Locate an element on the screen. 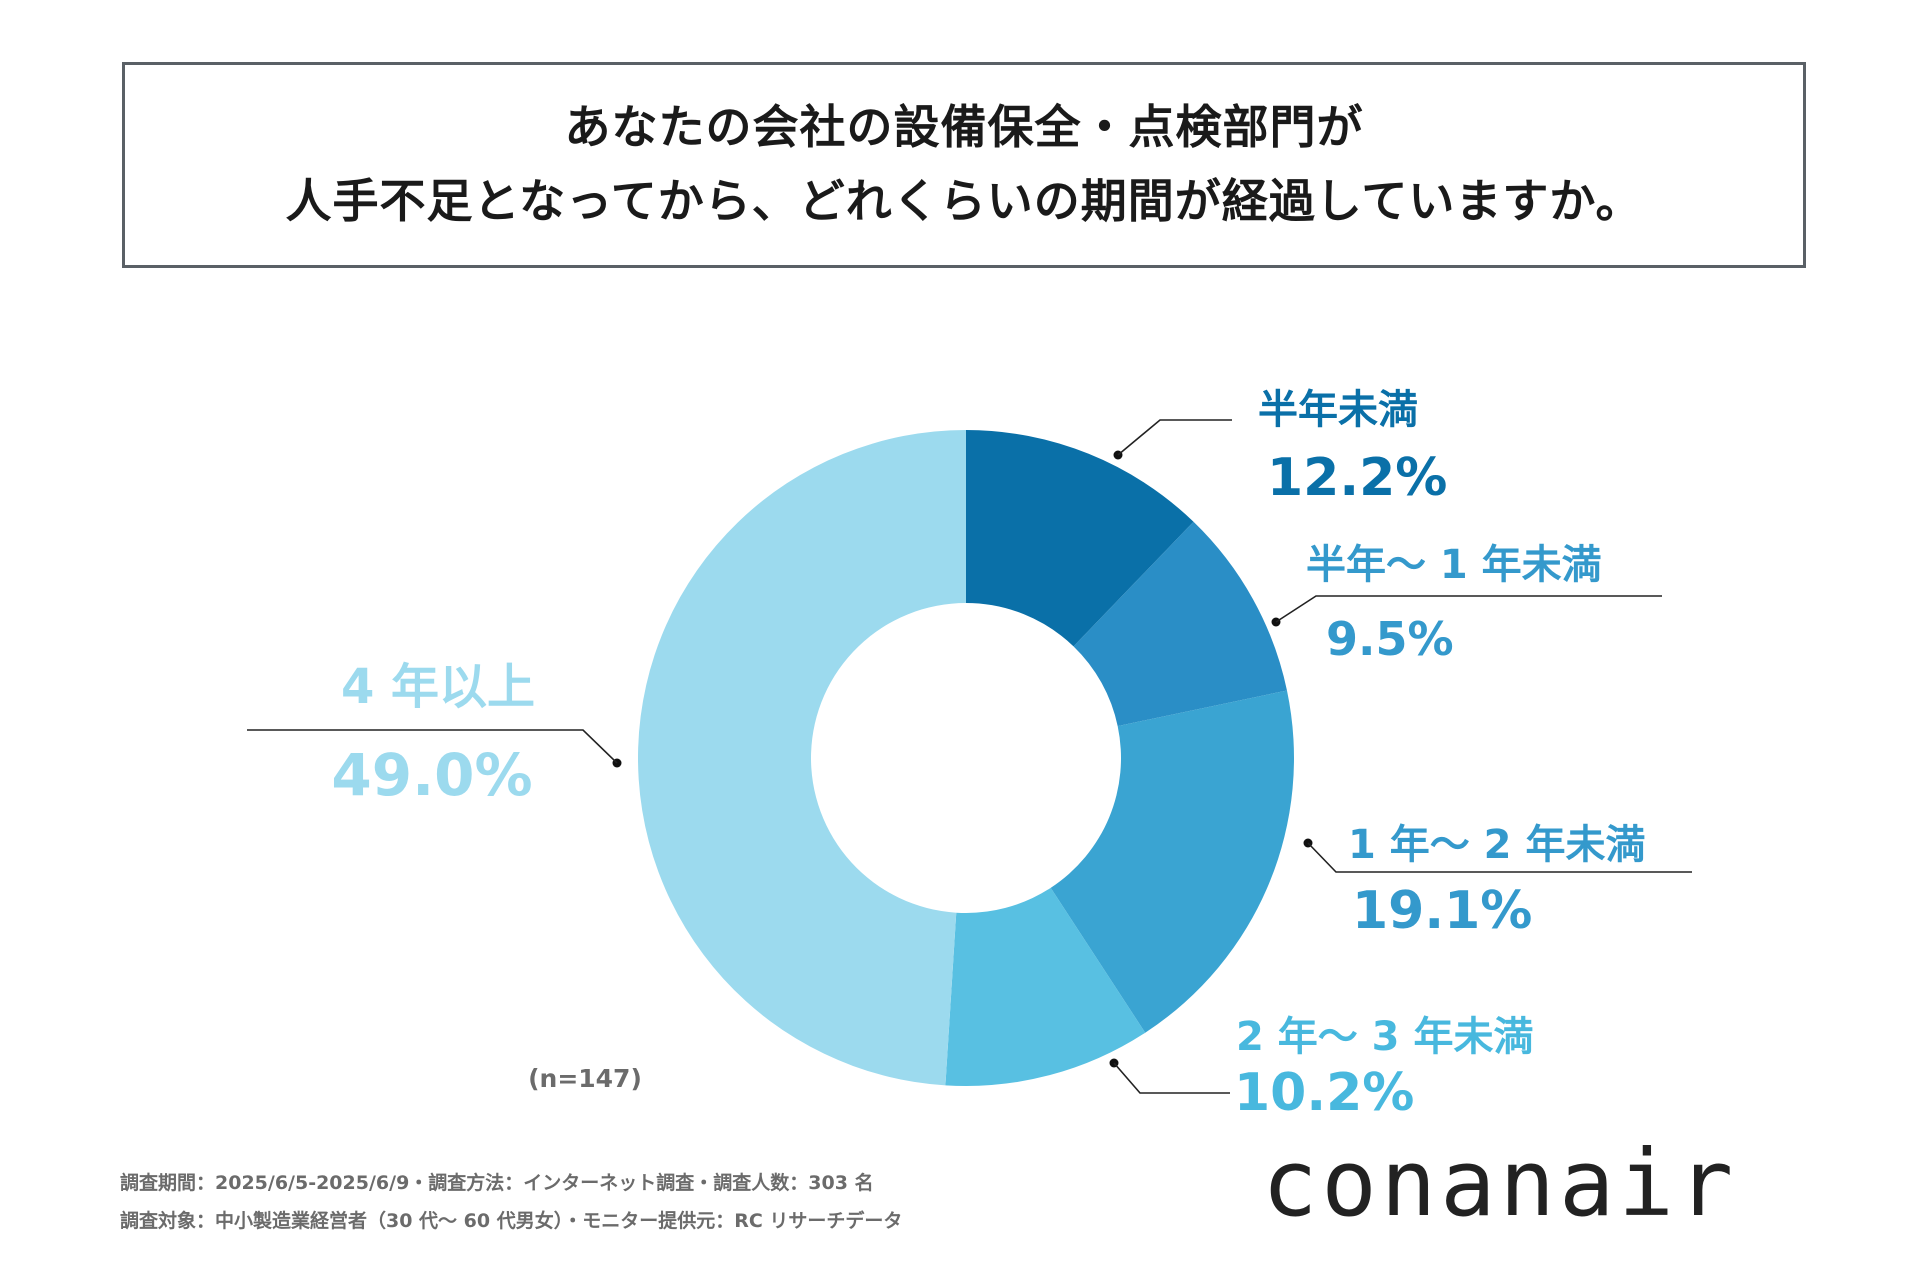 This screenshot has width=1920, height=1280. slice-label-0: 半年未満 is located at coordinates (1338, 410).